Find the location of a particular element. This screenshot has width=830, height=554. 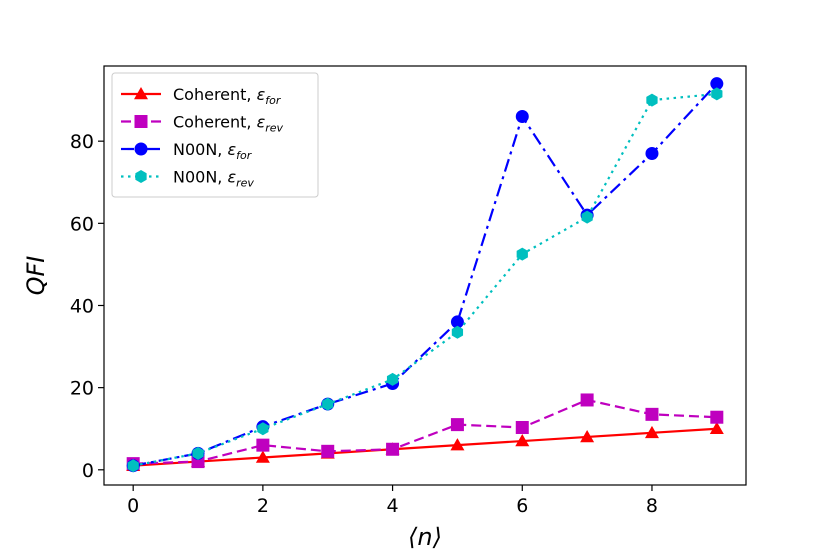

legend-label: N00N, εrev is located at coordinates (213, 179).